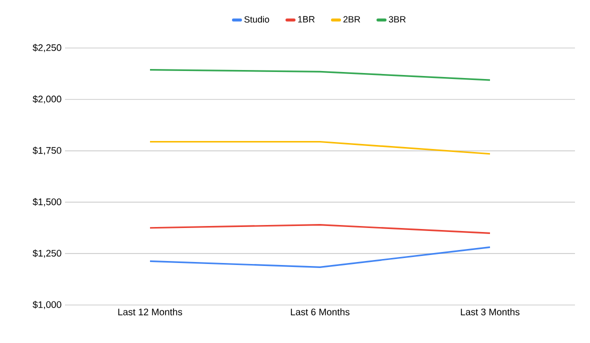  Describe the element at coordinates (47, 150) in the screenshot. I see `y-tick-label: $1,750` at that location.